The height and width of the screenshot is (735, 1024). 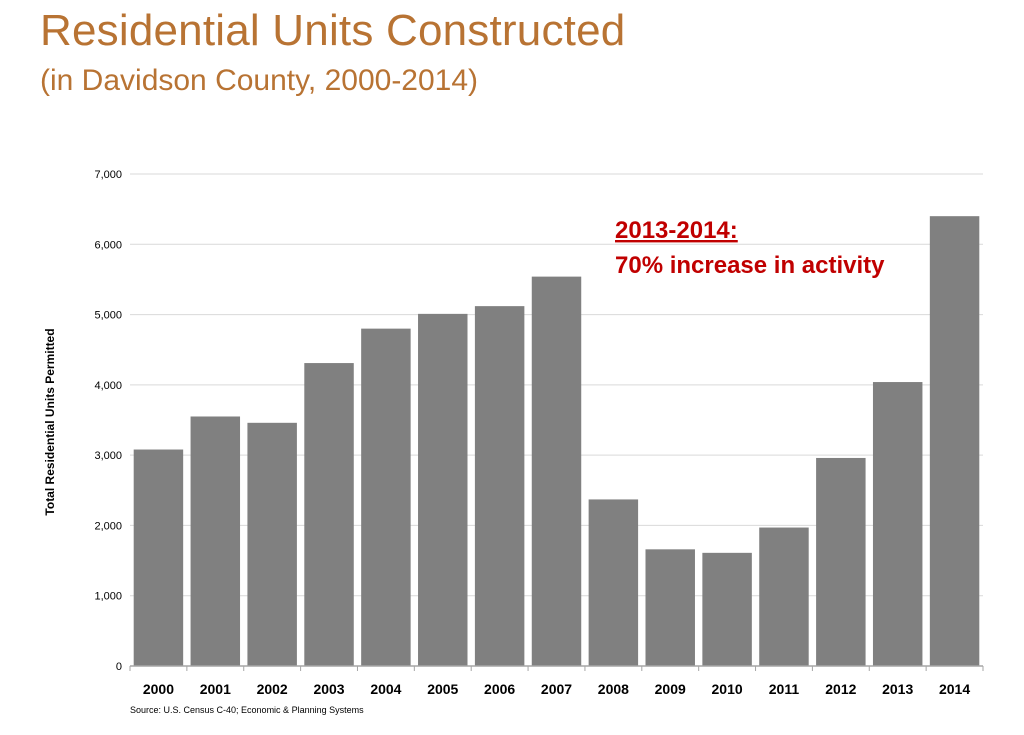 What do you see at coordinates (750, 265) in the screenshot?
I see `annotation-text: 70% increase in activity` at bounding box center [750, 265].